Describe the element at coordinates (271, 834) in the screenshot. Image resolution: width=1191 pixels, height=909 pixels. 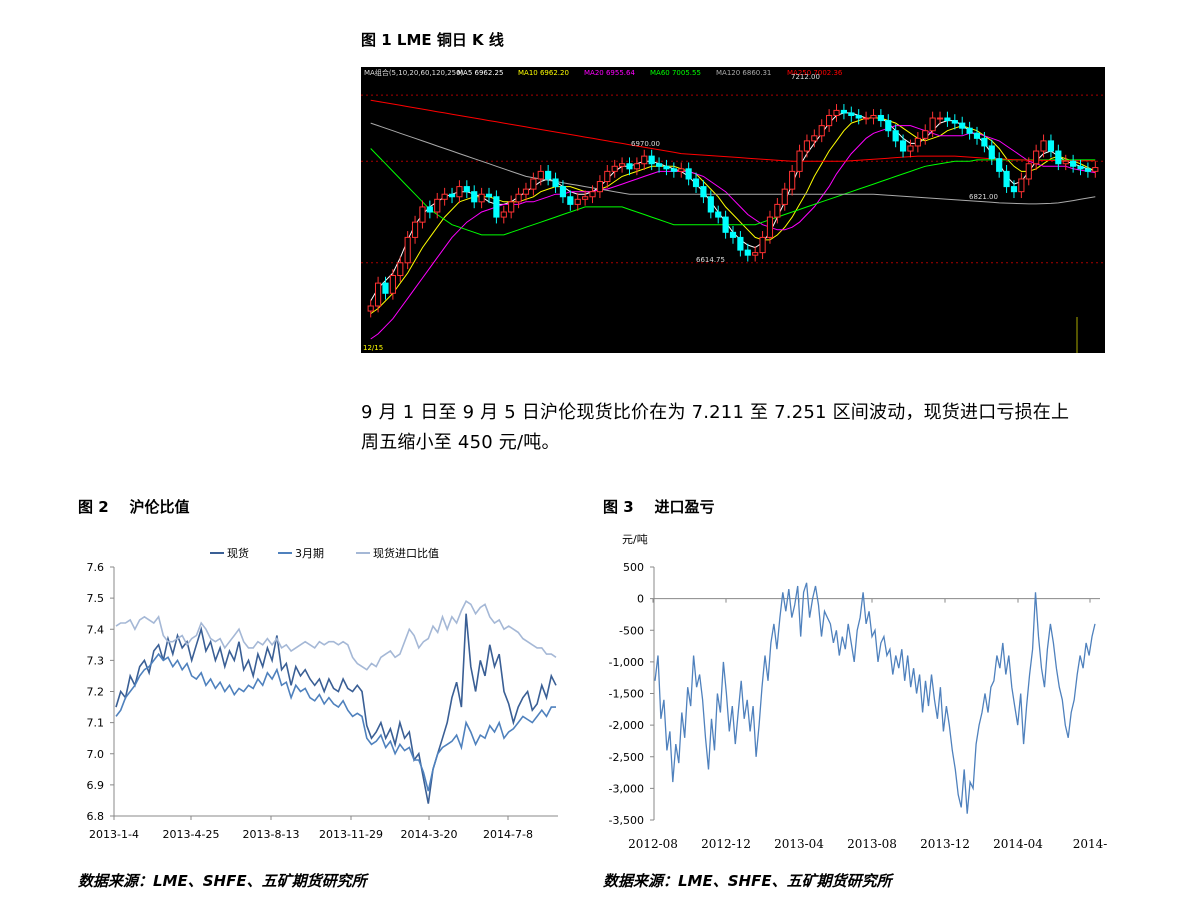
I see `x-tick-label-2: 2013-8-13` at that location.